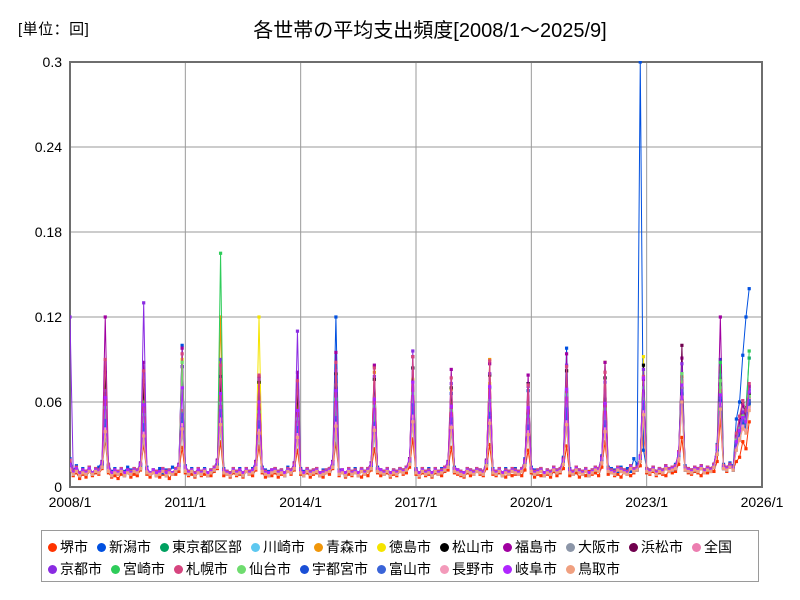  Describe the element at coordinates (341, 547) in the screenshot. I see `legend-item-青森市: 青森市` at that location.